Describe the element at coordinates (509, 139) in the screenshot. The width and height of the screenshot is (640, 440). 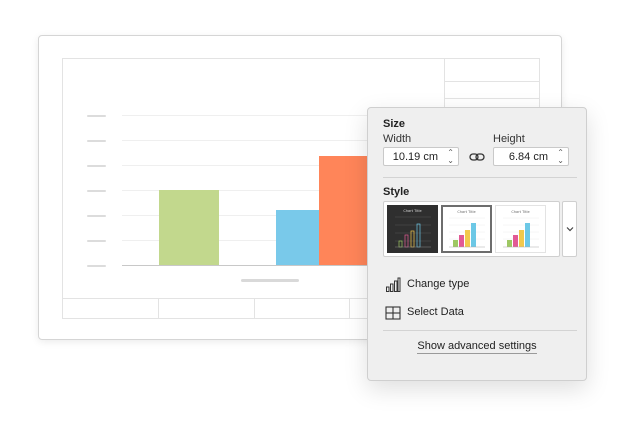
I see `height-label: Height` at that location.